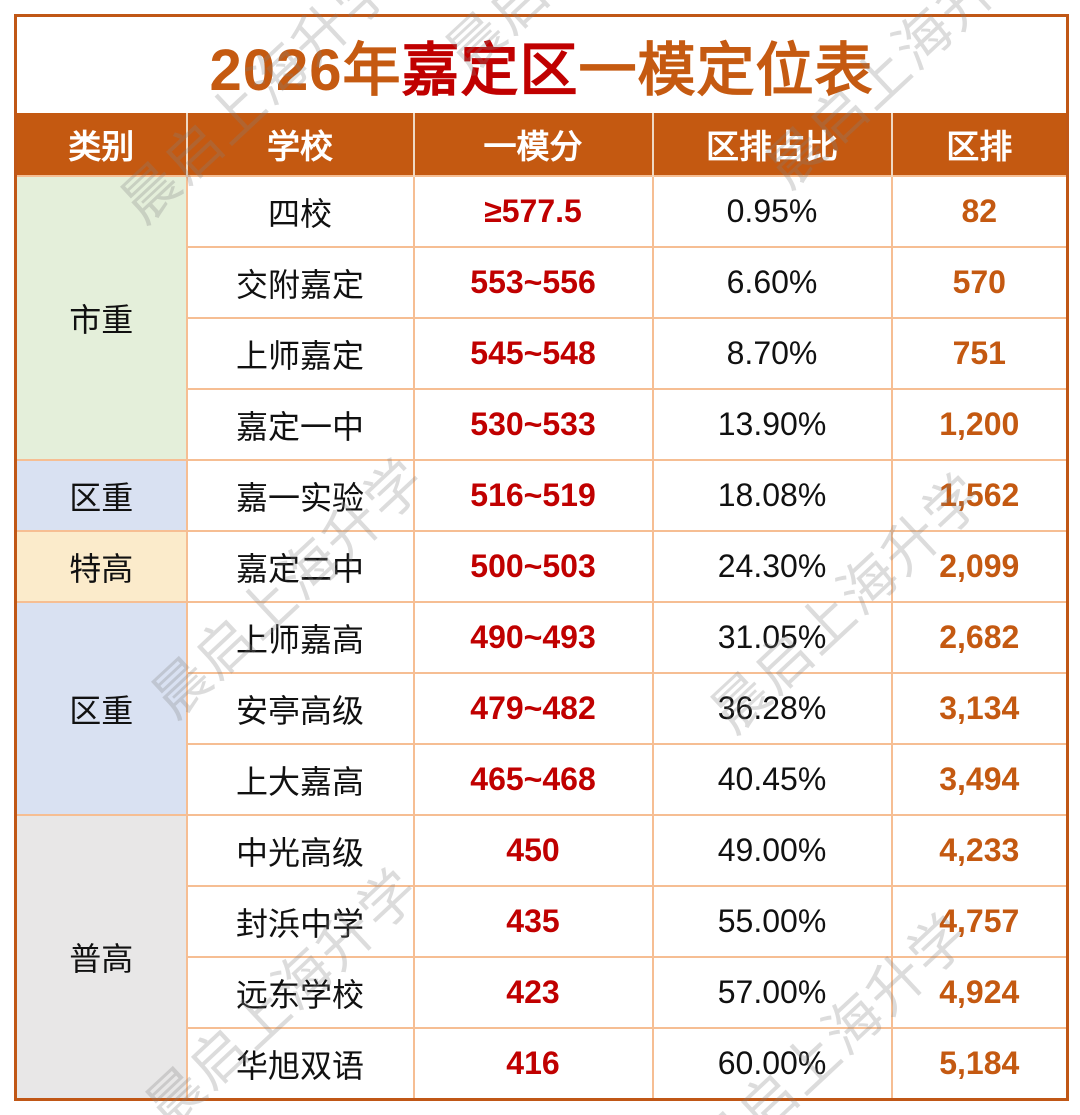 This screenshot has height=1115, width=1080. What do you see at coordinates (533, 992) in the screenshot?
I see `score-cell: 423` at bounding box center [533, 992].